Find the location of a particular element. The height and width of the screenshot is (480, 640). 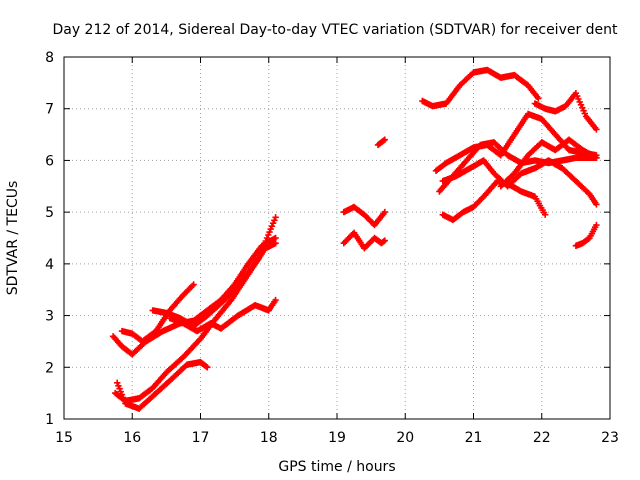

y-tick-label: 8 is located at coordinates (49, 58).